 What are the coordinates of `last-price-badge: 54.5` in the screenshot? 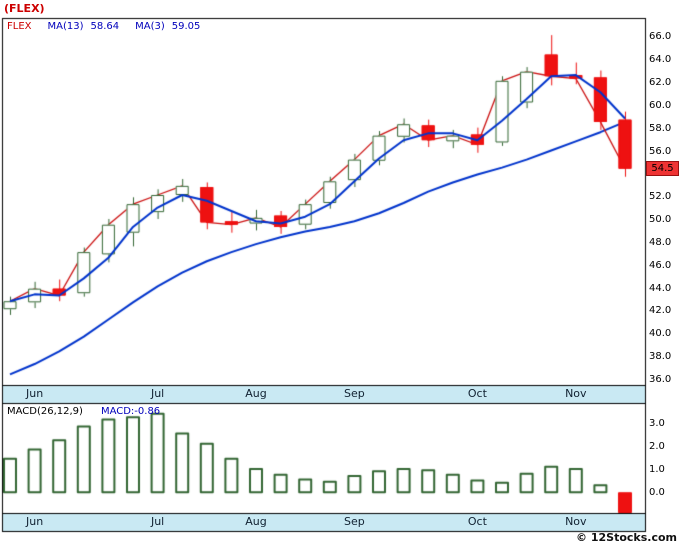 It's located at (662, 168).